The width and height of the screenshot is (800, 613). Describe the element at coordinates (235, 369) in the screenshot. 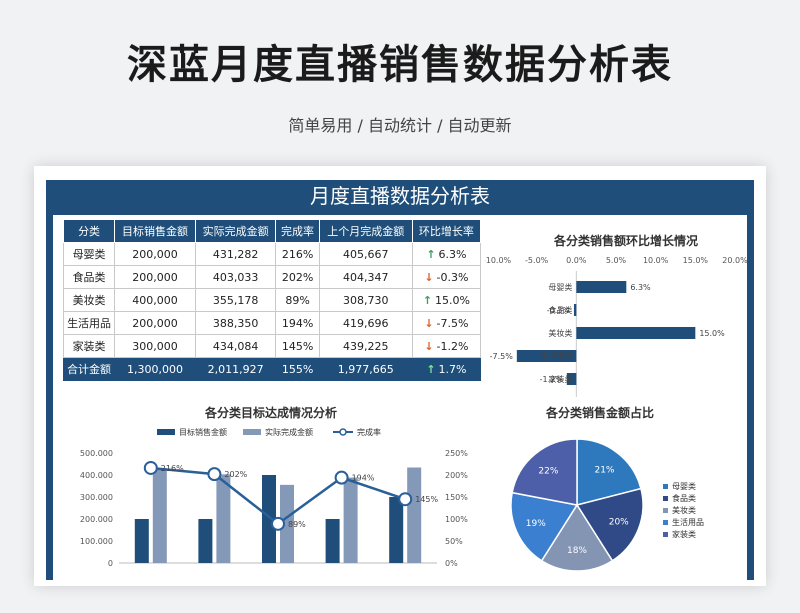

I see `cell-actual: 2,011,927` at that location.